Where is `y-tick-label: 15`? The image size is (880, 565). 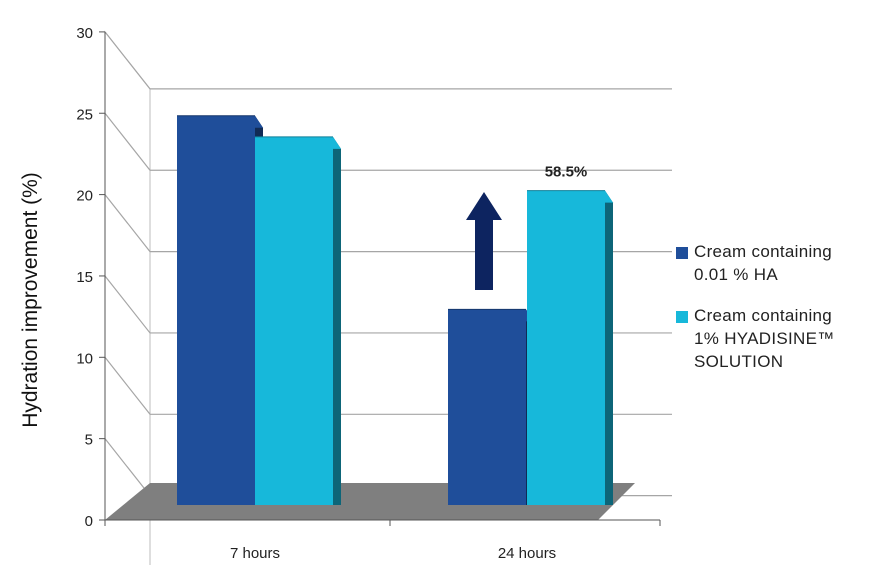 y-tick-label: 15 is located at coordinates (84, 277).